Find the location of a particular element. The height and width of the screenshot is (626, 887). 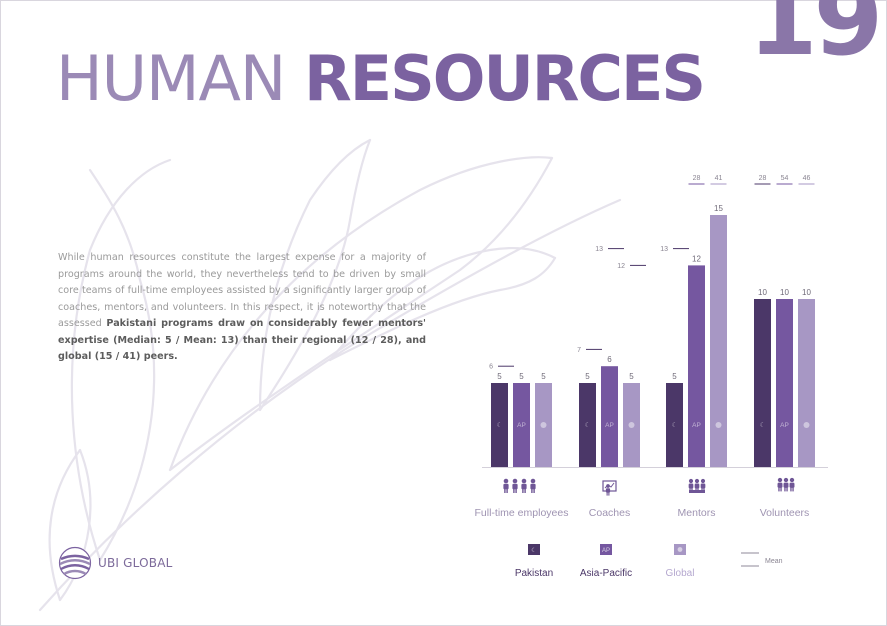

mean-label-2-1: 28 is located at coordinates (697, 178).